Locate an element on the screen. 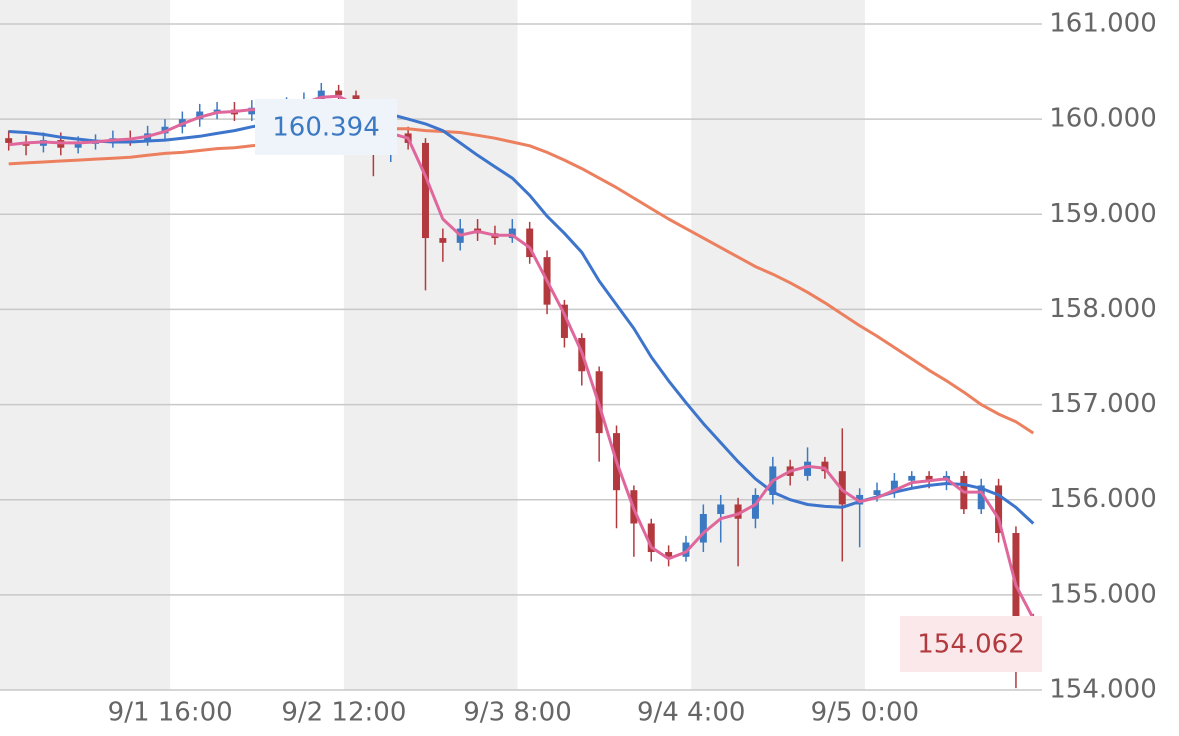  price-label: 154.062 is located at coordinates (971, 645).